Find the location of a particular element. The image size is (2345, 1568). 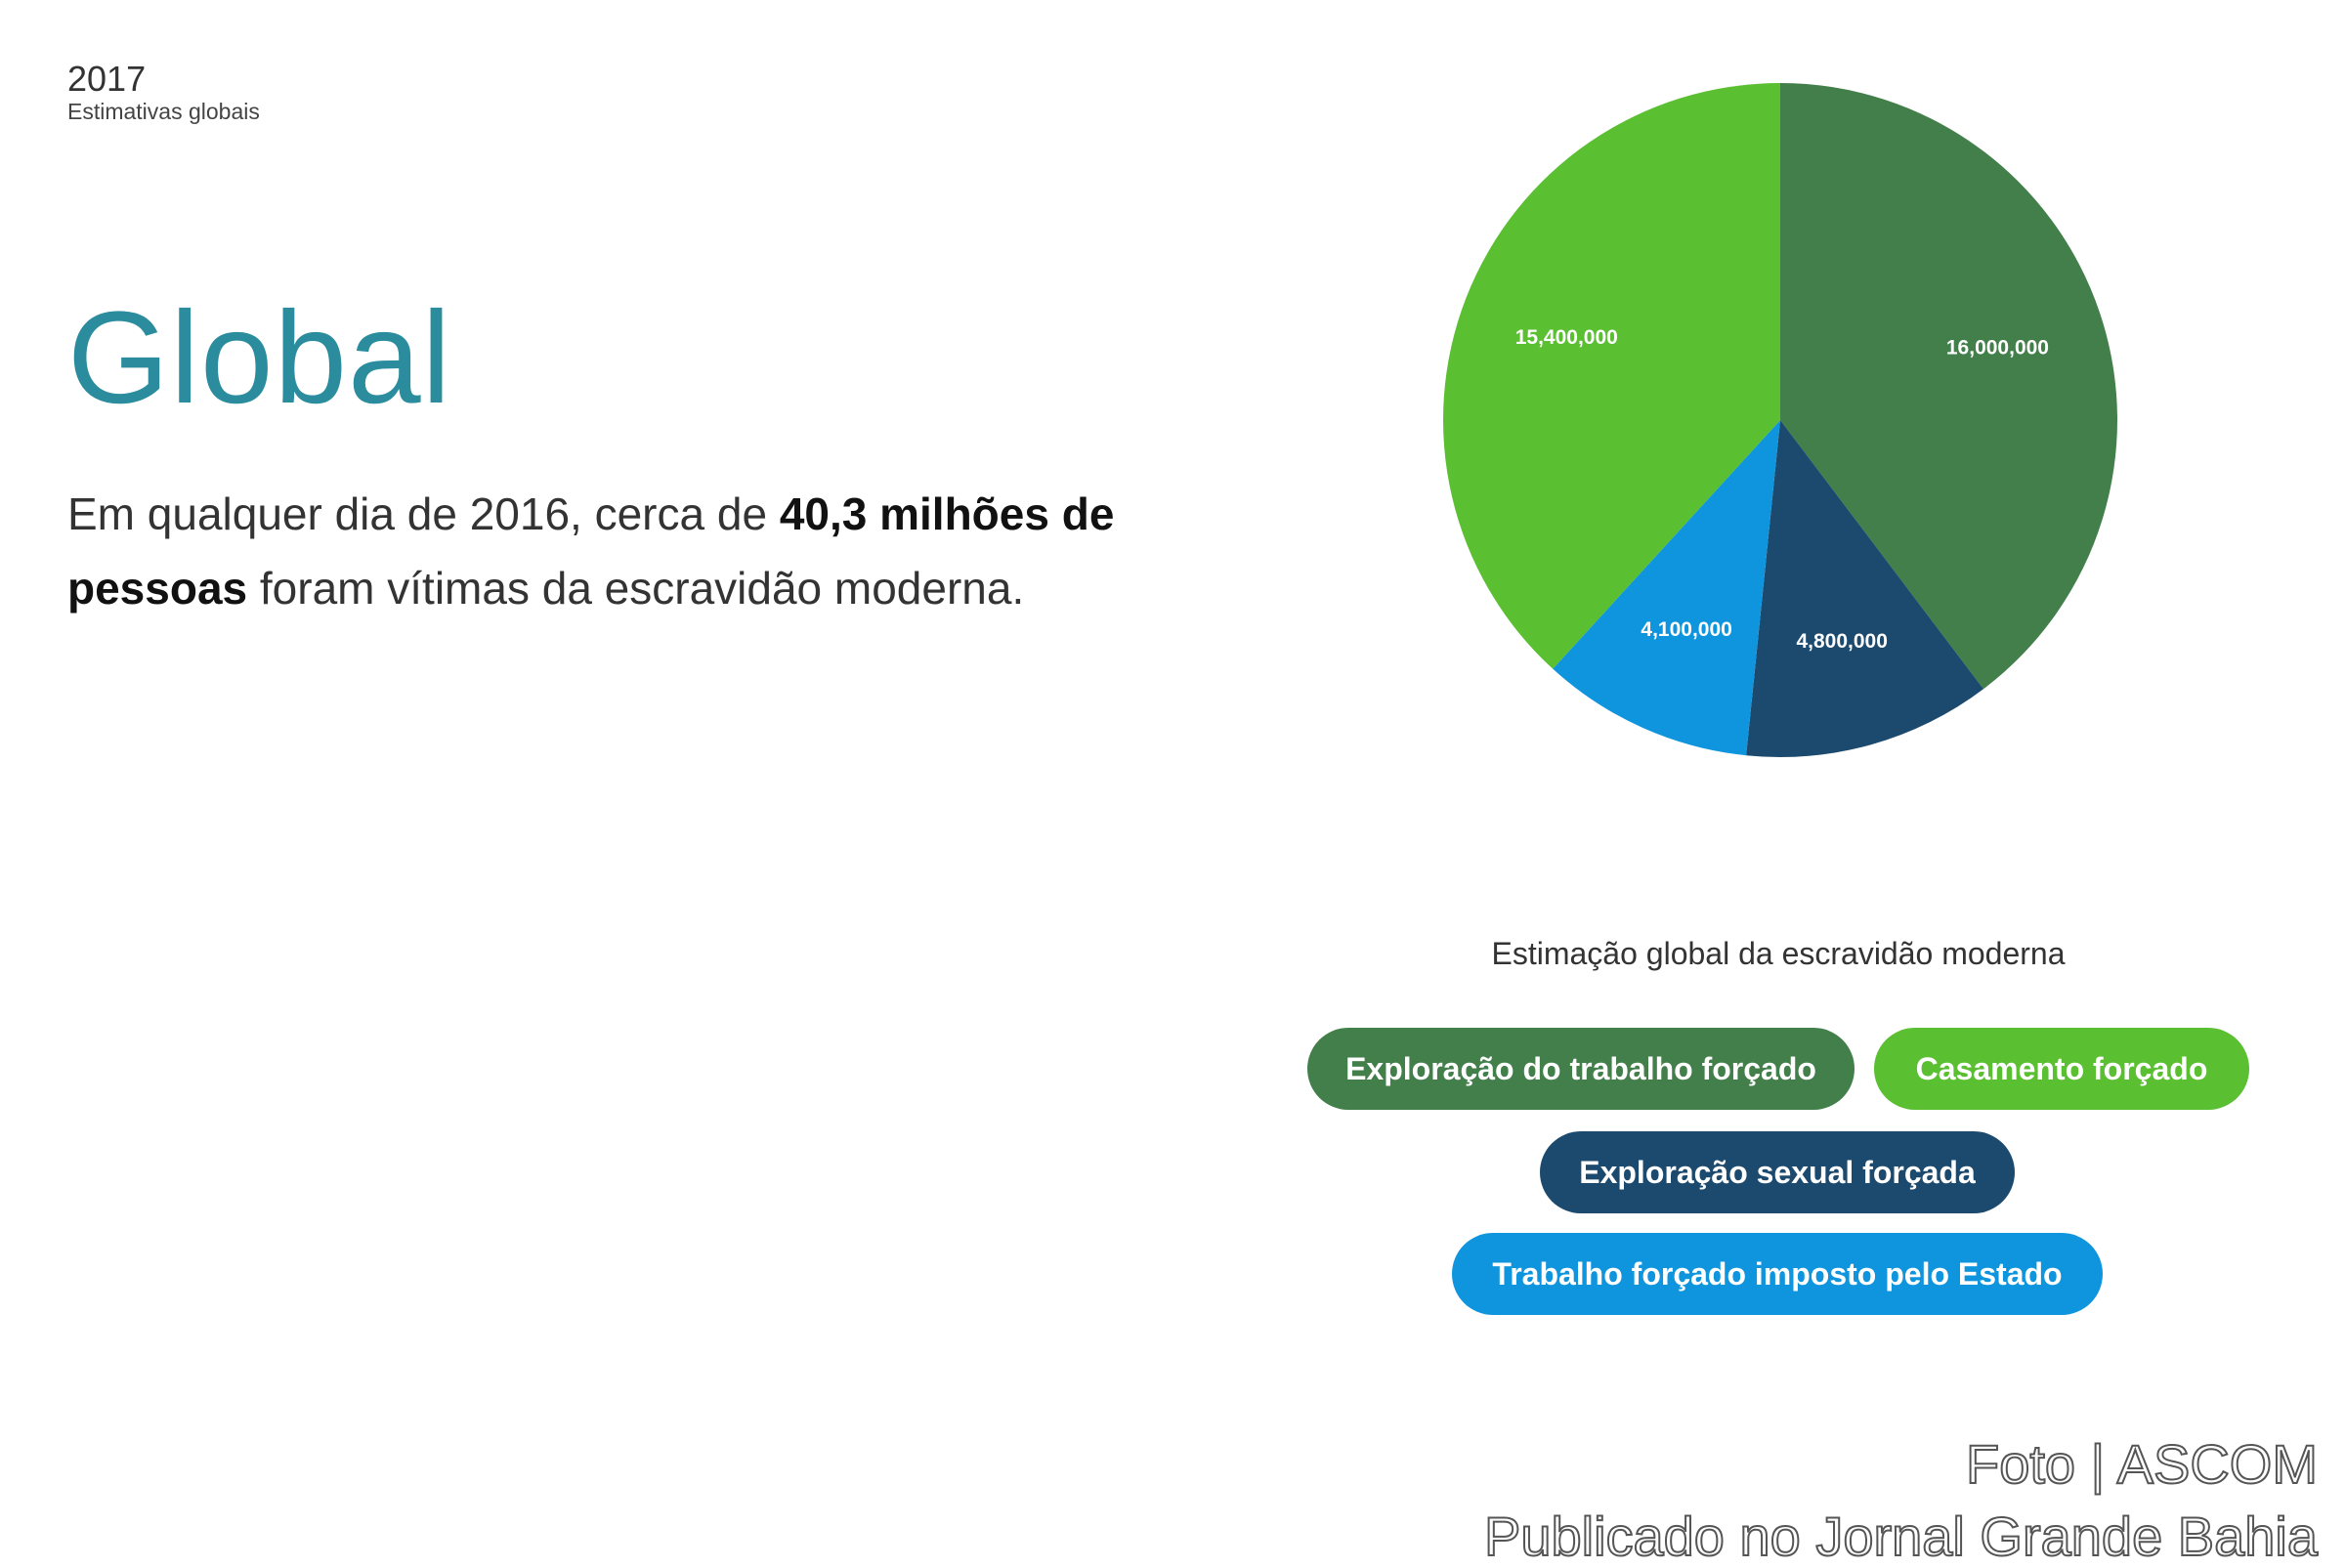

legend-forced-labour-exploitation: Exploração do trabalho forçado is located at coordinates (1581, 1069).